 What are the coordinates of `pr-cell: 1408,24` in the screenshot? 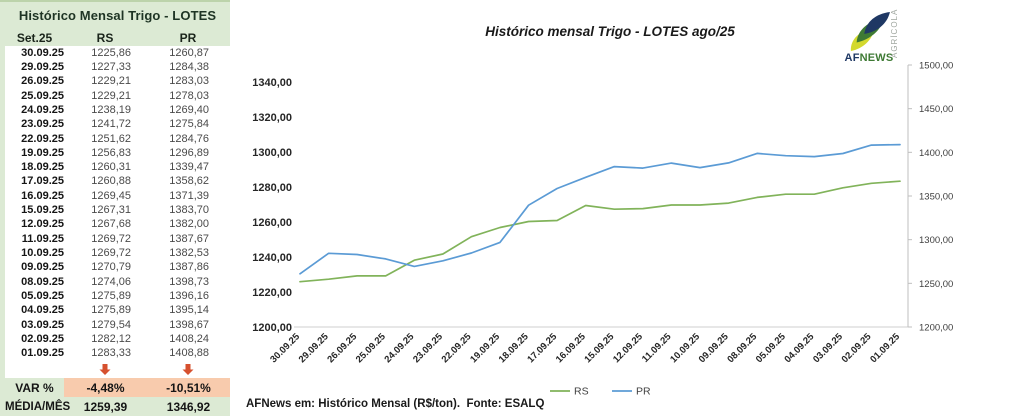 It's located at (189, 338).